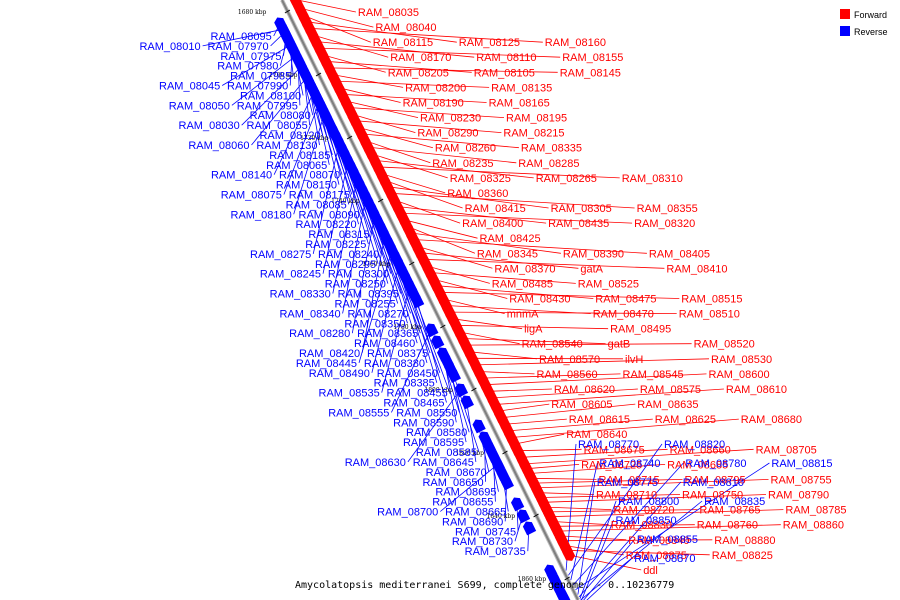 This screenshot has width=900, height=600. I want to click on gene-label: RAM_08145, so click(590, 73).